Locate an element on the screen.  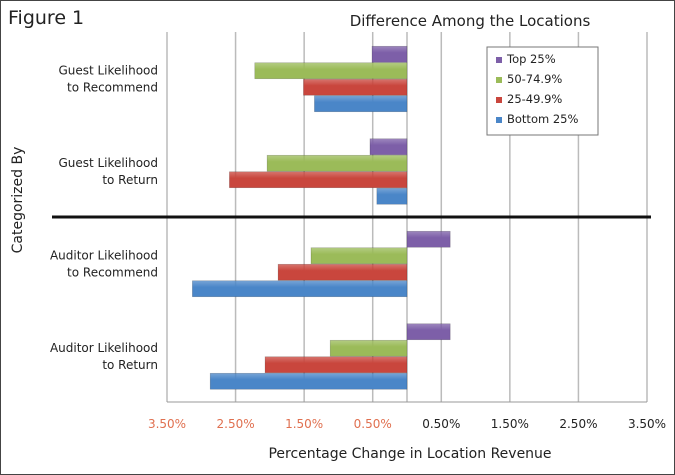
legend: Top 25% 50-74.9% 25-49.9% Bottom 25% is located at coordinates (542, 91).